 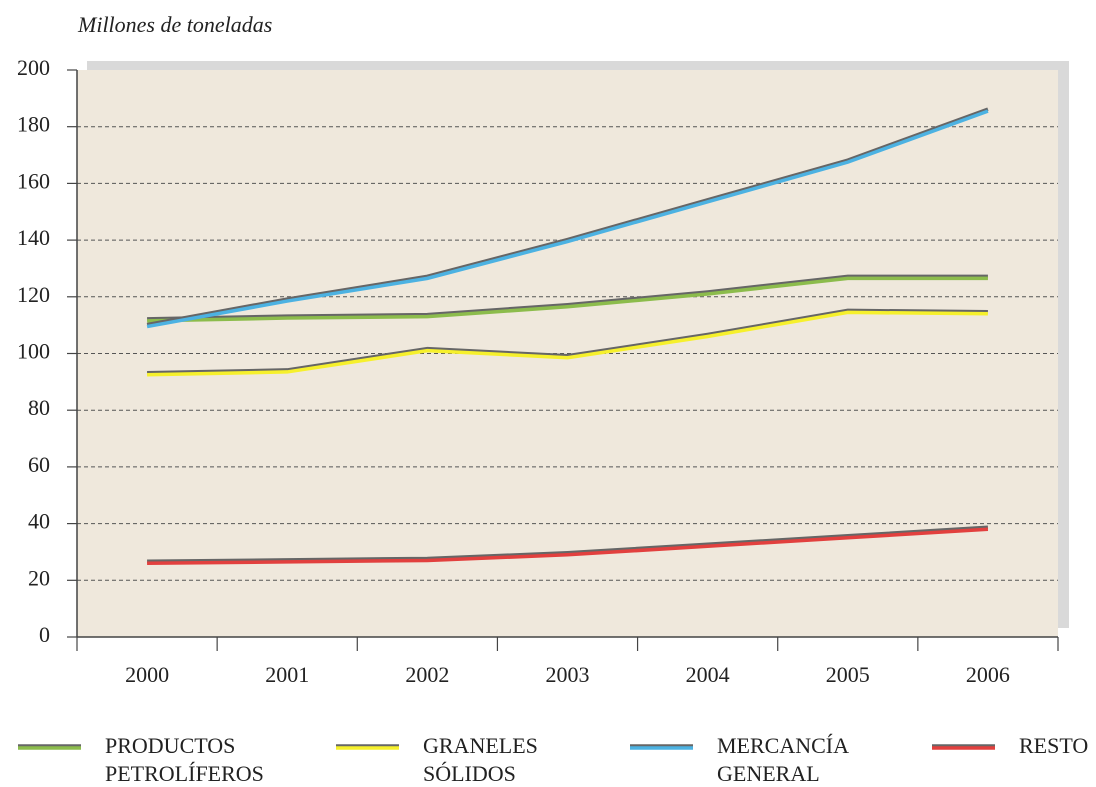 What do you see at coordinates (33, 67) in the screenshot?
I see `y-tick-label: 200` at bounding box center [33, 67].